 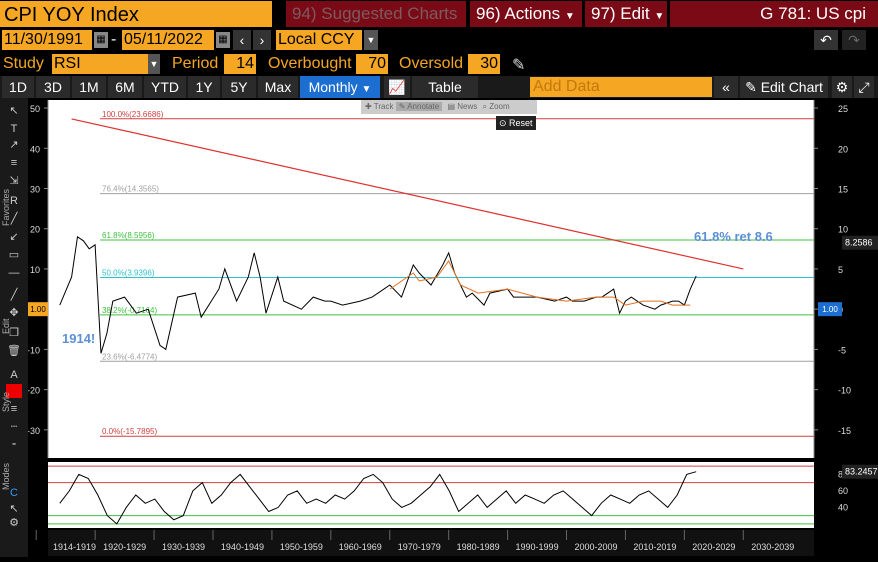 I want to click on period-field: 14, so click(x=240, y=64).